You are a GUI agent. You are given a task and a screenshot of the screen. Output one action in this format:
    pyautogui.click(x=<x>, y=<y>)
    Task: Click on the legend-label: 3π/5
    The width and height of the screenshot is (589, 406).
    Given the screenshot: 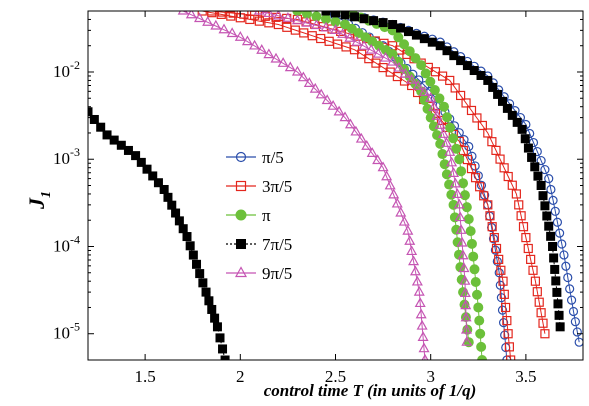 What is the action you would take?
    pyautogui.click(x=277, y=186)
    